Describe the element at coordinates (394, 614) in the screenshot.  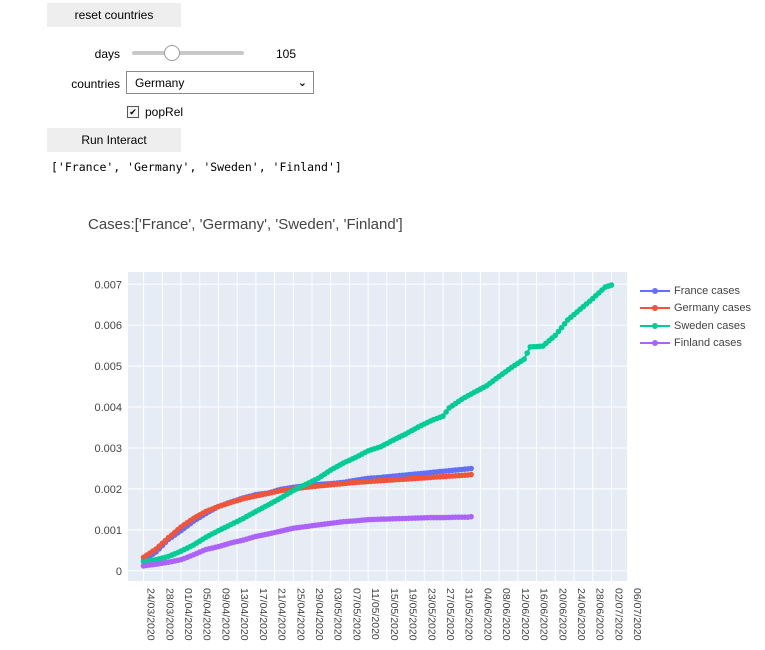
I see `x-tick-label: 15/05/2020` at that location.